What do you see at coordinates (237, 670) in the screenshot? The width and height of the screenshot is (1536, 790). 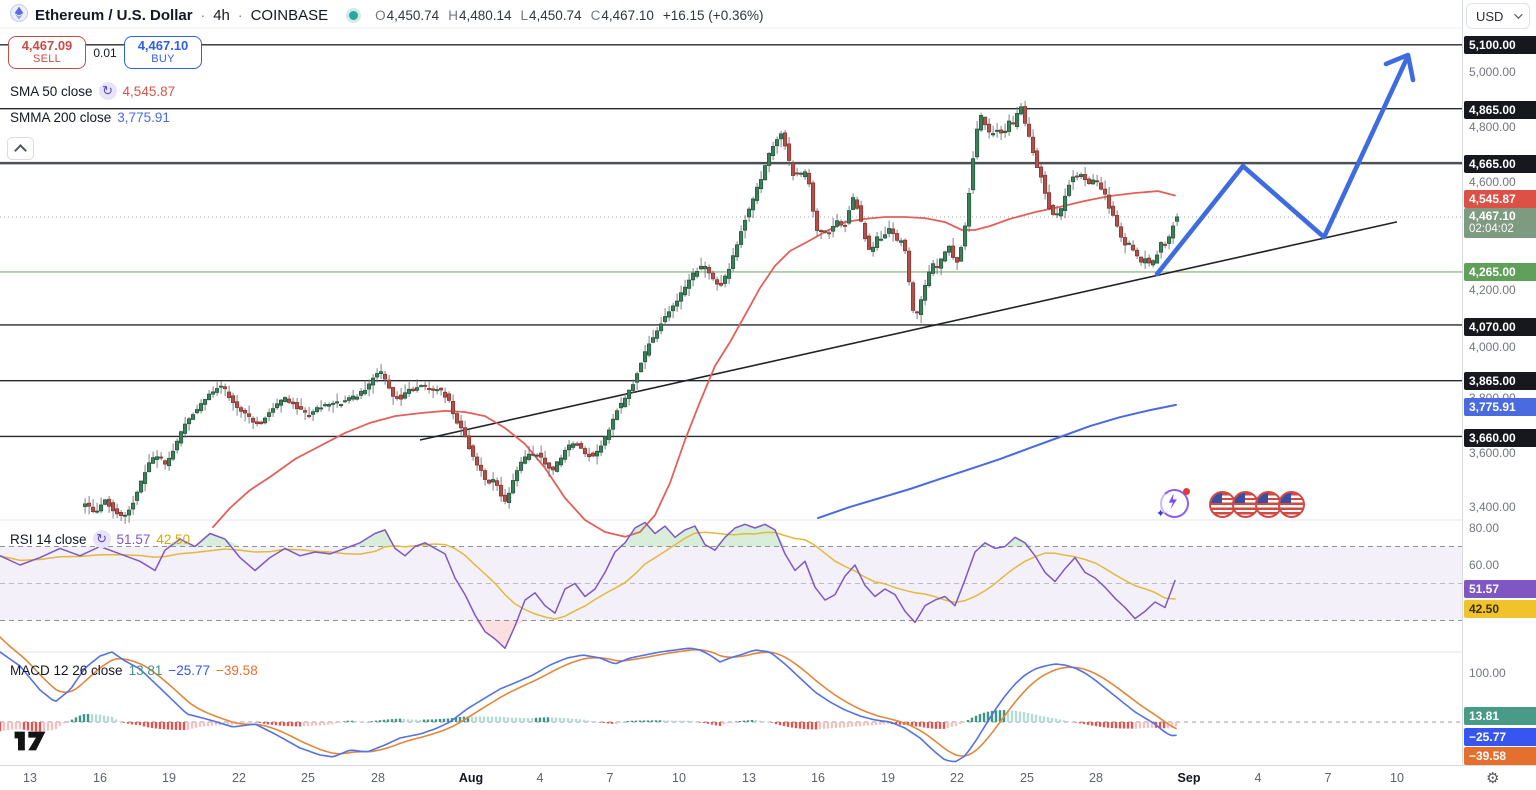 I see `macd-signal-value: −39.58` at bounding box center [237, 670].